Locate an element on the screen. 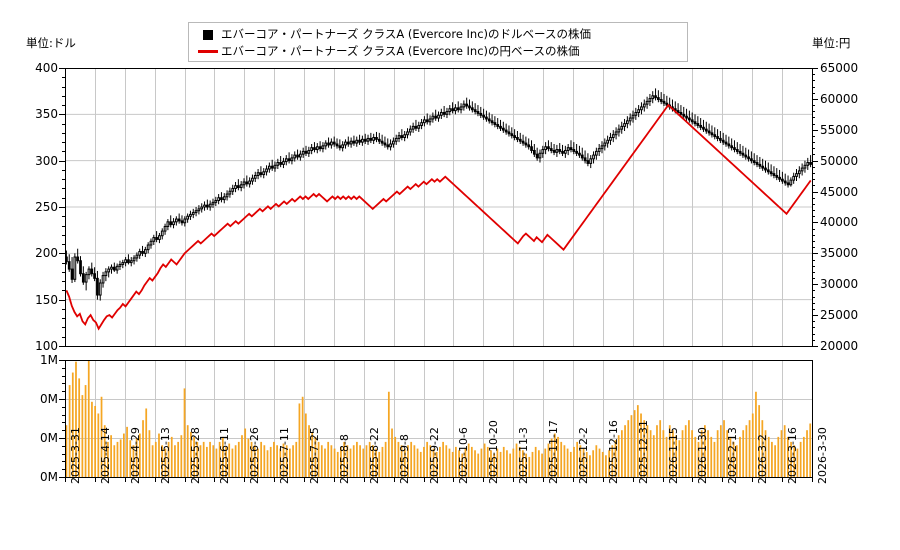  date-tick: 2026-1-15 is located at coordinates (673, 455).